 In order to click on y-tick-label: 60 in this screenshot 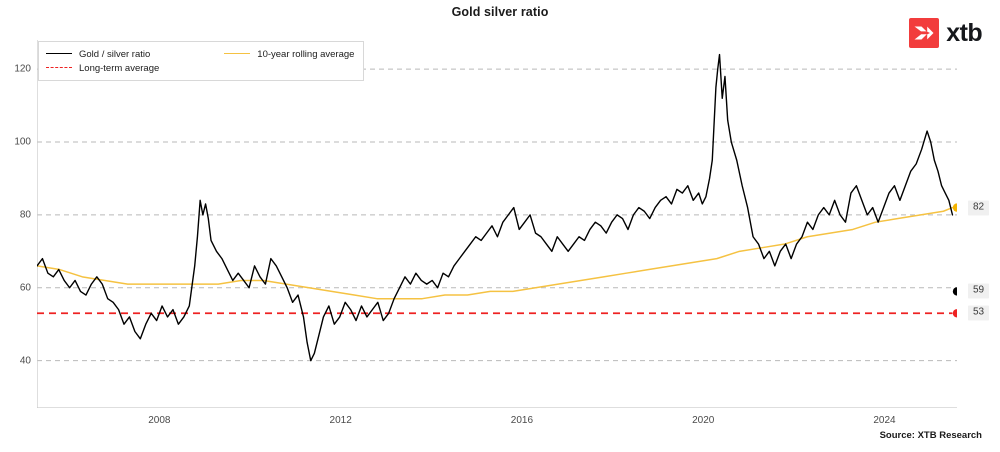, I will do `click(25, 288)`.